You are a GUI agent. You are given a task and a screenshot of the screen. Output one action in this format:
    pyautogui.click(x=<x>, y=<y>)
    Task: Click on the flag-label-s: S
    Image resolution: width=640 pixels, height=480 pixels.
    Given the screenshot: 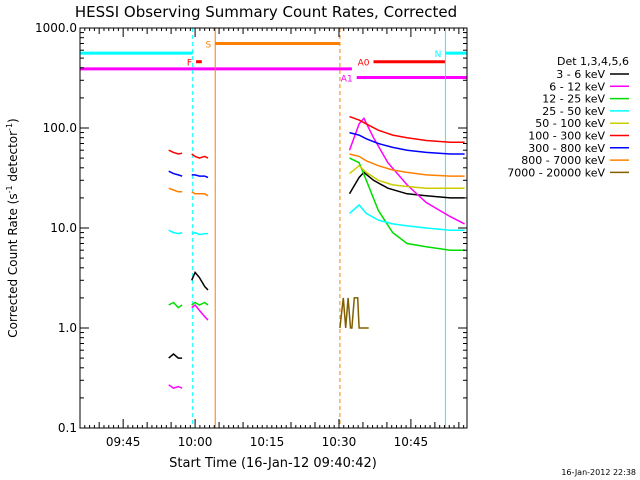 What is the action you would take?
    pyautogui.click(x=209, y=45)
    